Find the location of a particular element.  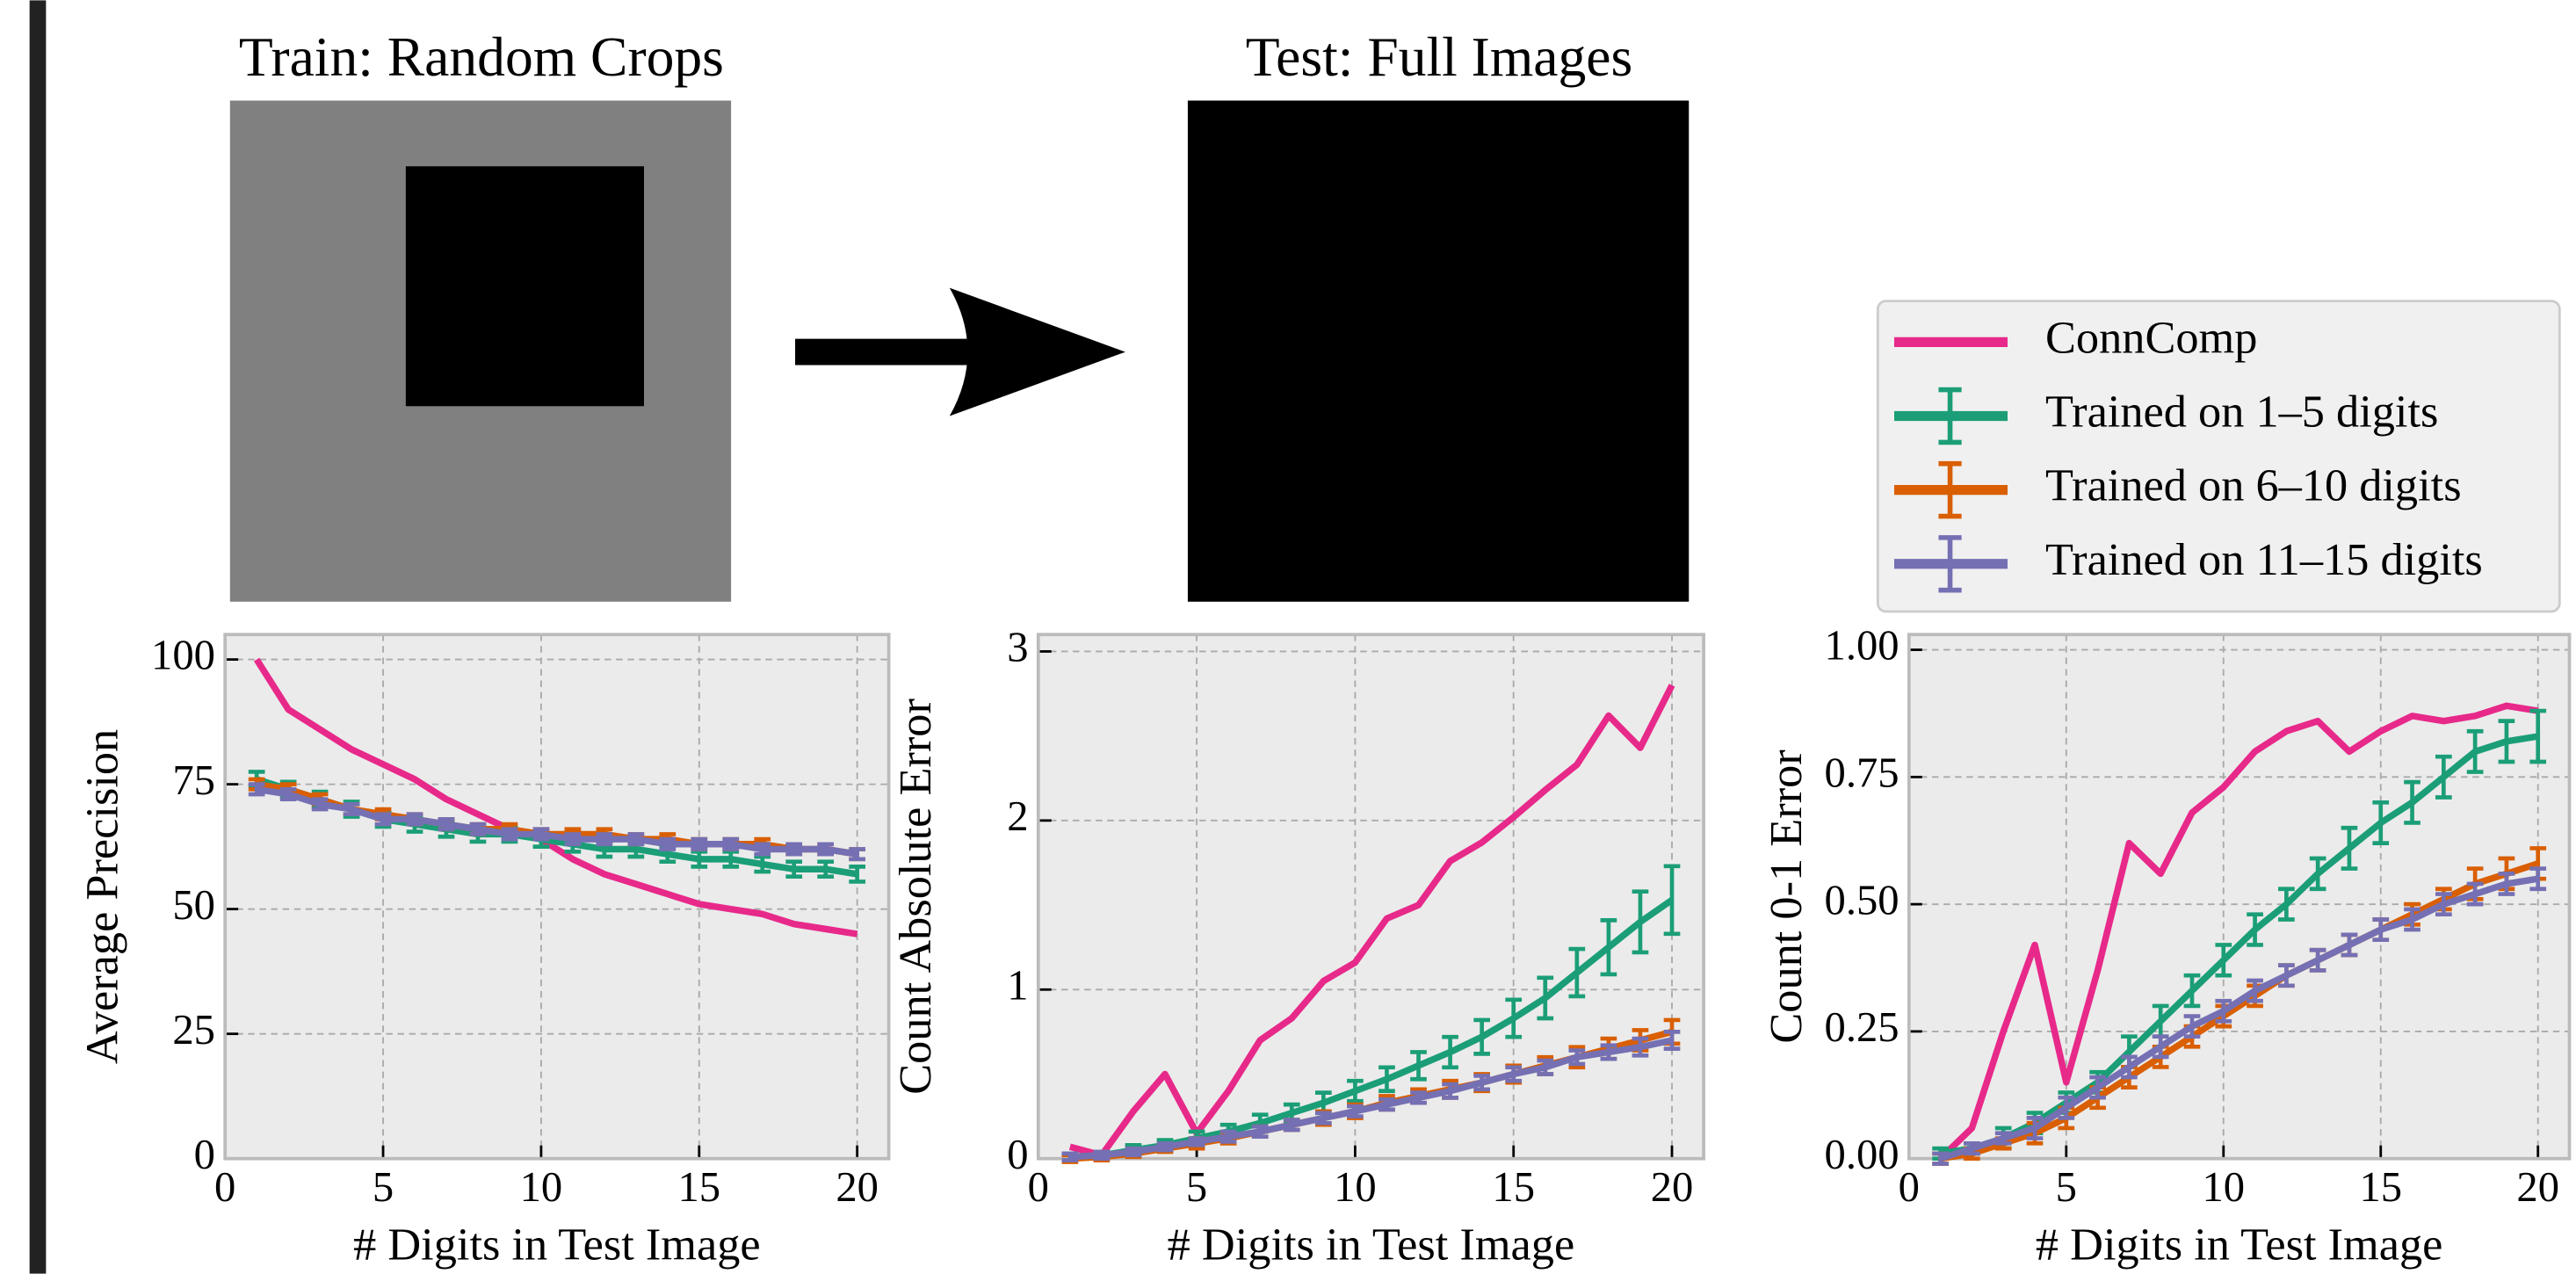

y-axis-label: Count Absolute Error is located at coordinates (915, 897).